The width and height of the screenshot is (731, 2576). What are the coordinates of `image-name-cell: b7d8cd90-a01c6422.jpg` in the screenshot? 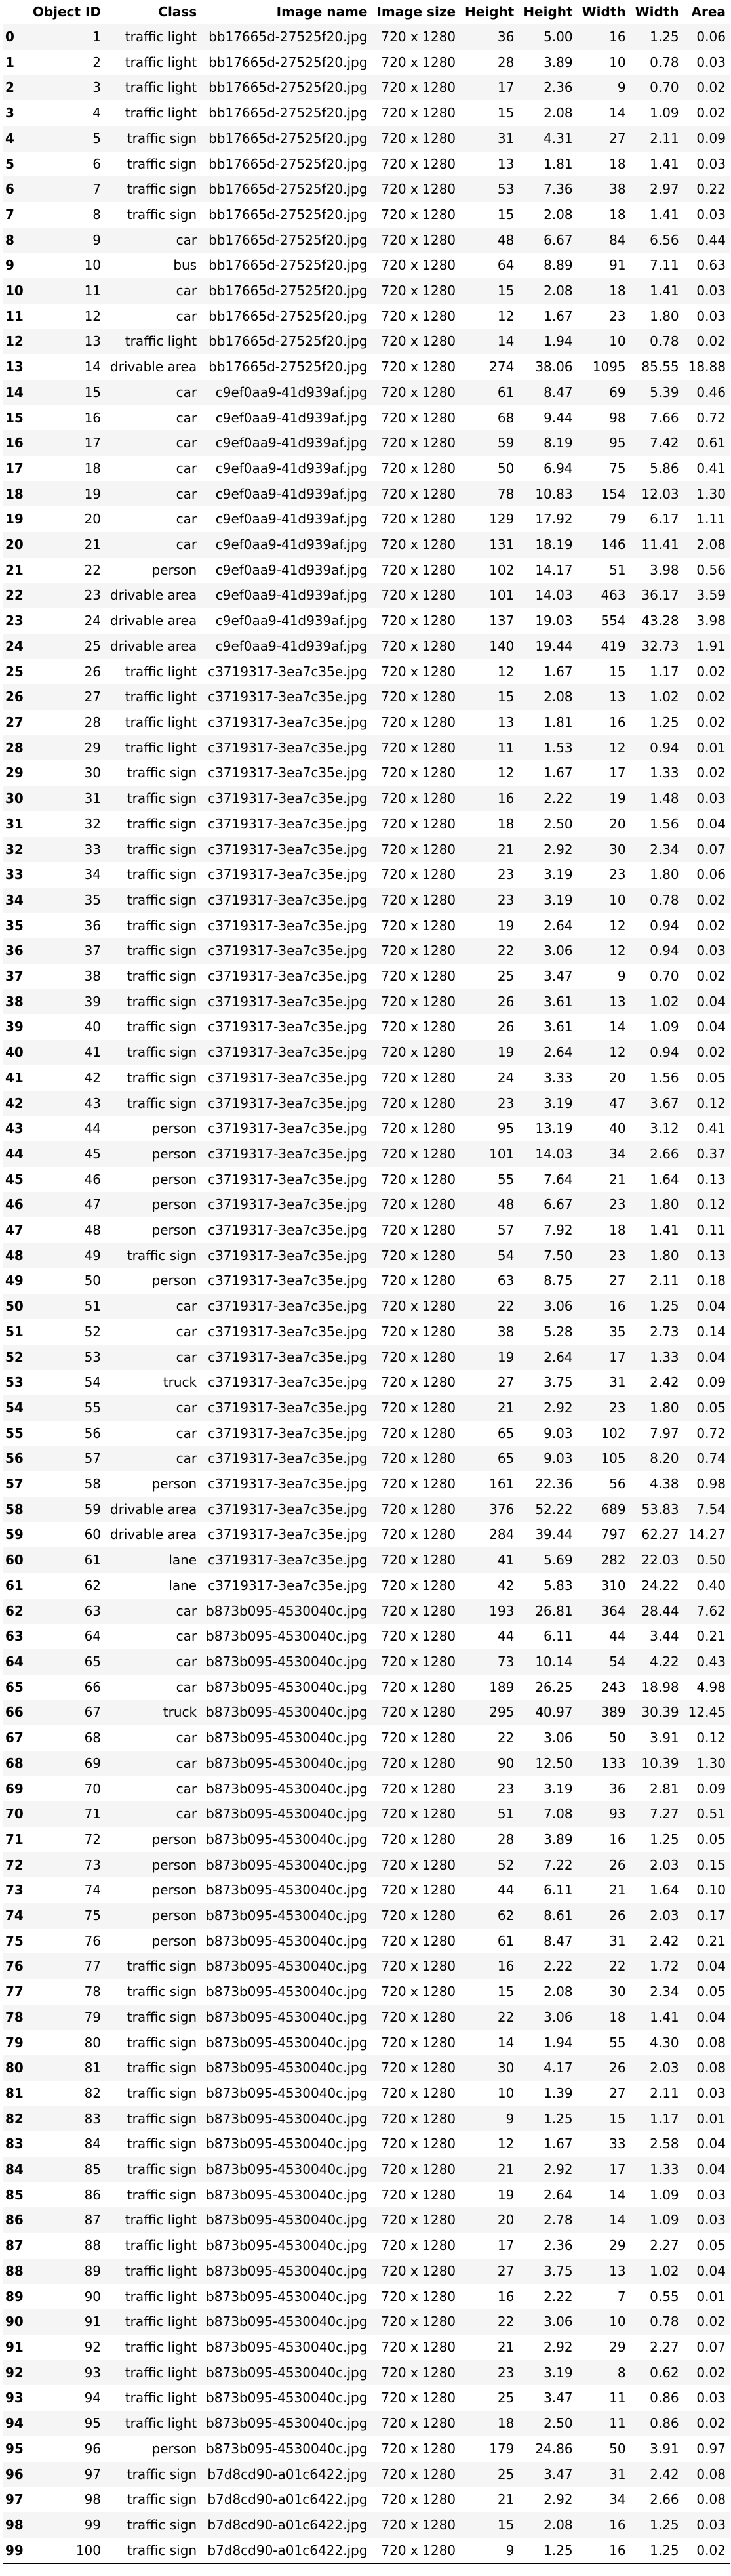 It's located at (287, 2474).